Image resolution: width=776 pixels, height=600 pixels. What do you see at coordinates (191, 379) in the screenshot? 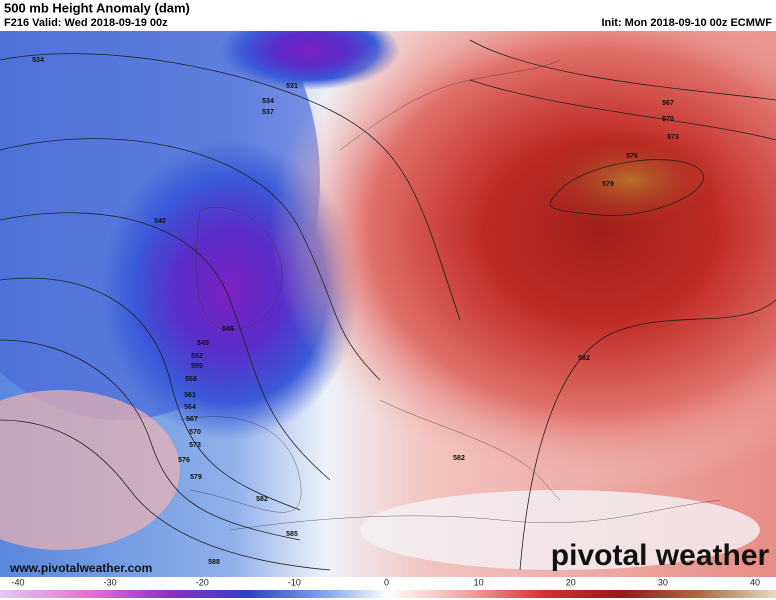
I see `contour-label: 558` at bounding box center [191, 379].